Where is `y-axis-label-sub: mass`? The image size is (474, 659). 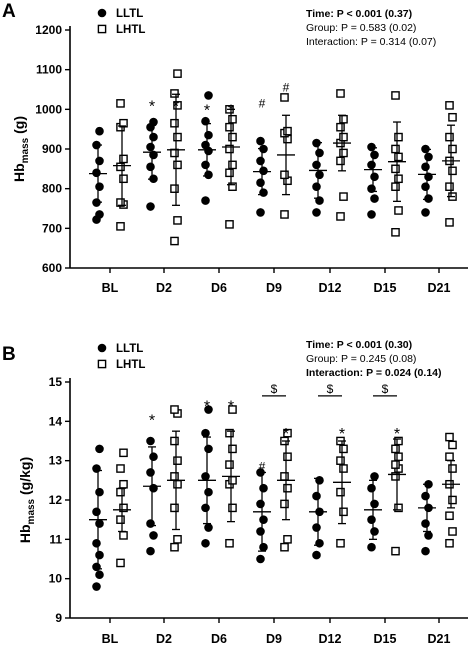
y-axis-label-sub: mass is located at coordinates (31, 511).